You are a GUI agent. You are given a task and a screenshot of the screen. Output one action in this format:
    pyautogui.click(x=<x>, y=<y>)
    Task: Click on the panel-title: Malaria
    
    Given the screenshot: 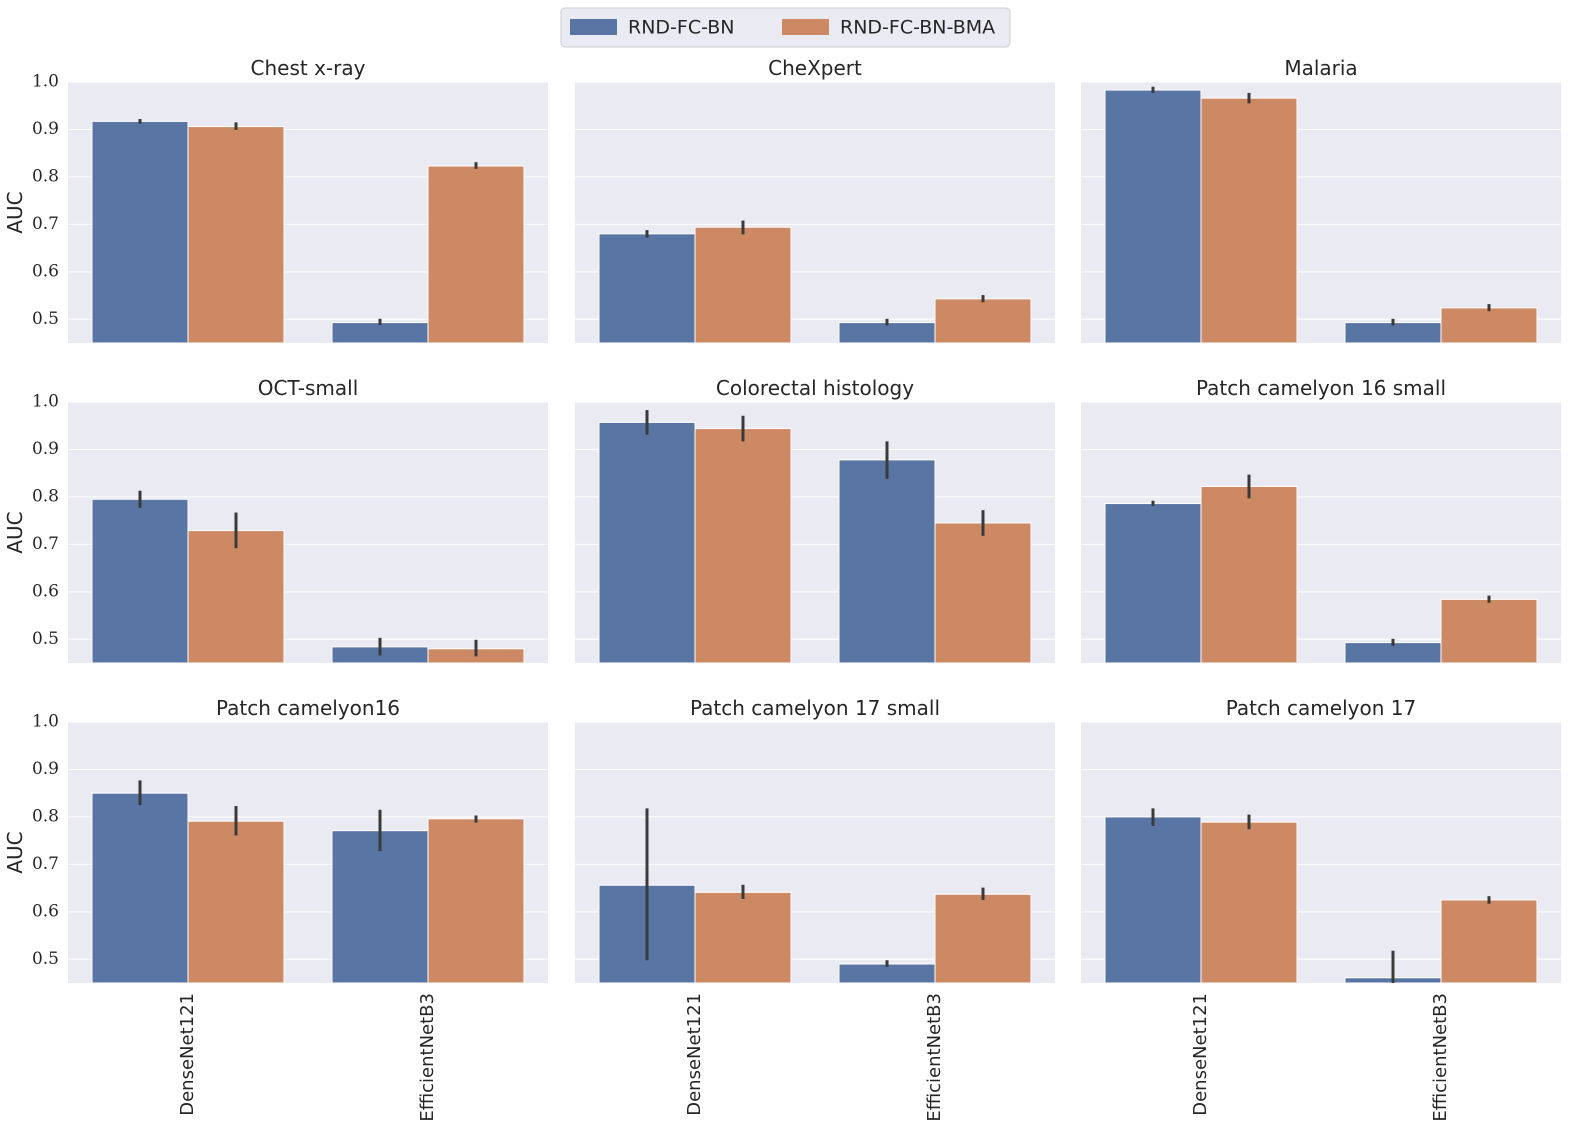 What is the action you would take?
    pyautogui.click(x=1320, y=68)
    